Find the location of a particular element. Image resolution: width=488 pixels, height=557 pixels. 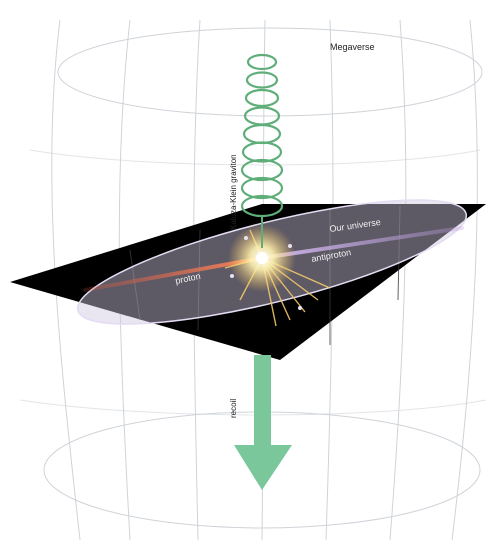

graviton-coil is located at coordinates (262, 150).